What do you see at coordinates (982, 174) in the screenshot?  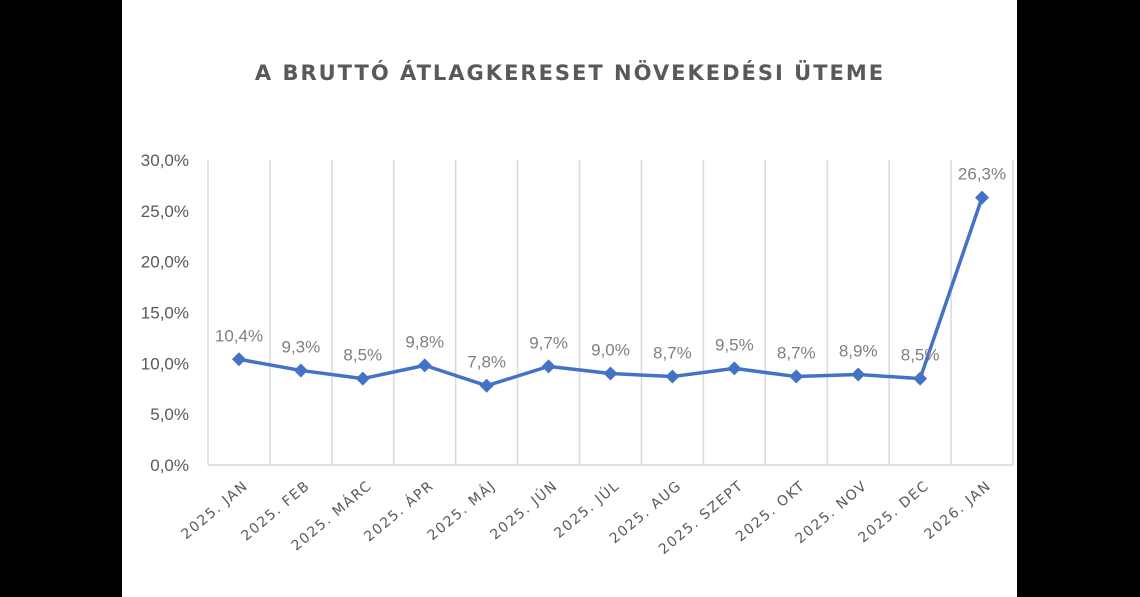 I see `data-label: 26,3%` at bounding box center [982, 174].